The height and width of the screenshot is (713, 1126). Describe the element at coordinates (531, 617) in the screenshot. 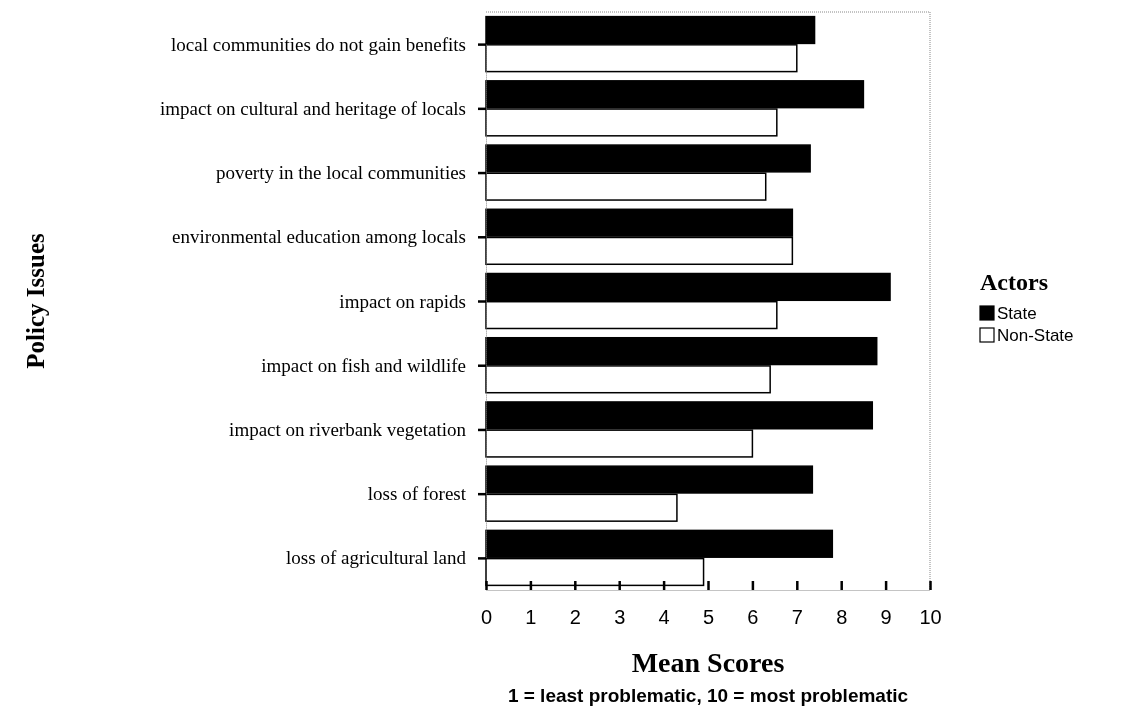

I see `x-tick-label: 1` at that location.